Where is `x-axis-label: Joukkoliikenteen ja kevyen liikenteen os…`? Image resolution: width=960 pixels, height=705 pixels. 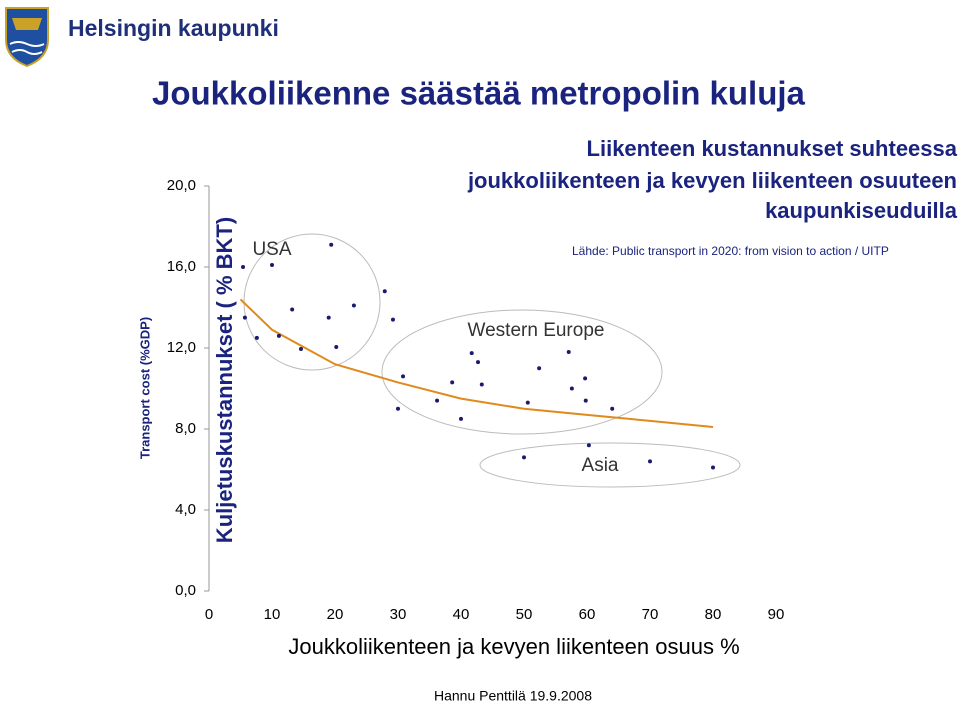 x-axis-label: Joukkoliikenteen ja kevyen liikenteen os… is located at coordinates (513, 646).